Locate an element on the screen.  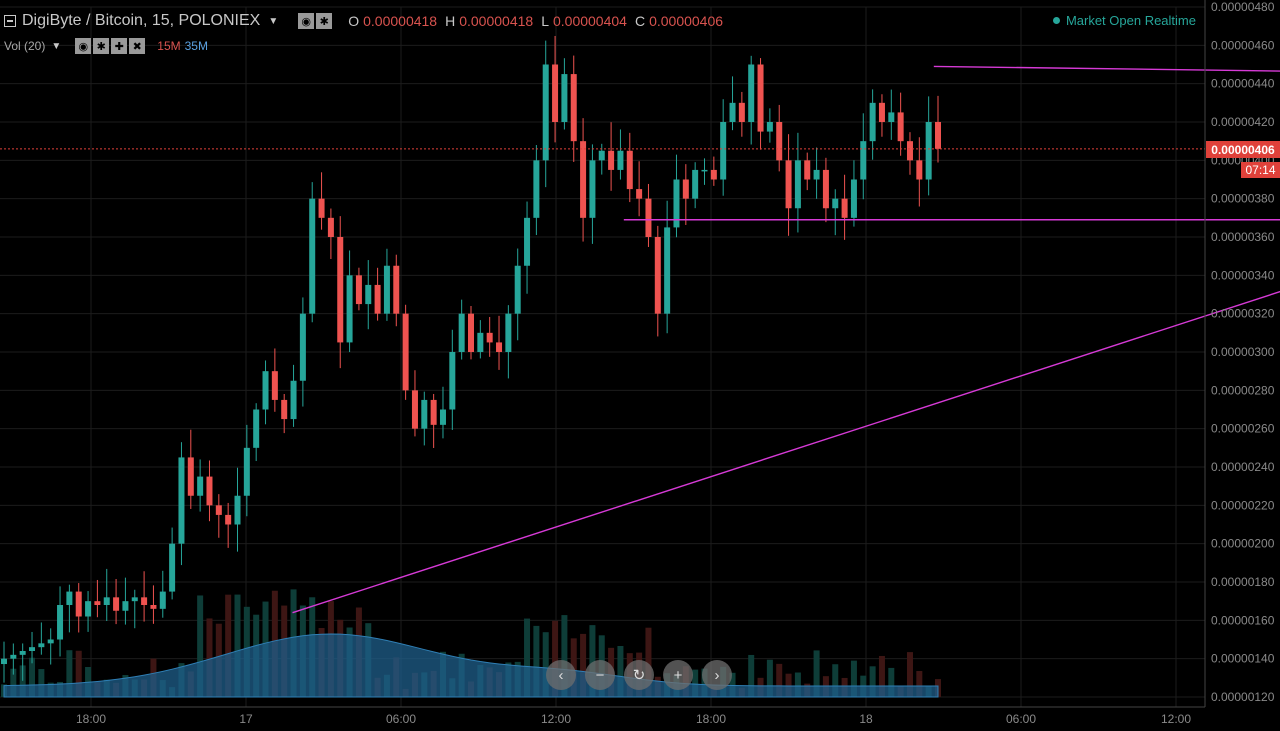
trendline-upper-resistance is located at coordinates (1106, 72).